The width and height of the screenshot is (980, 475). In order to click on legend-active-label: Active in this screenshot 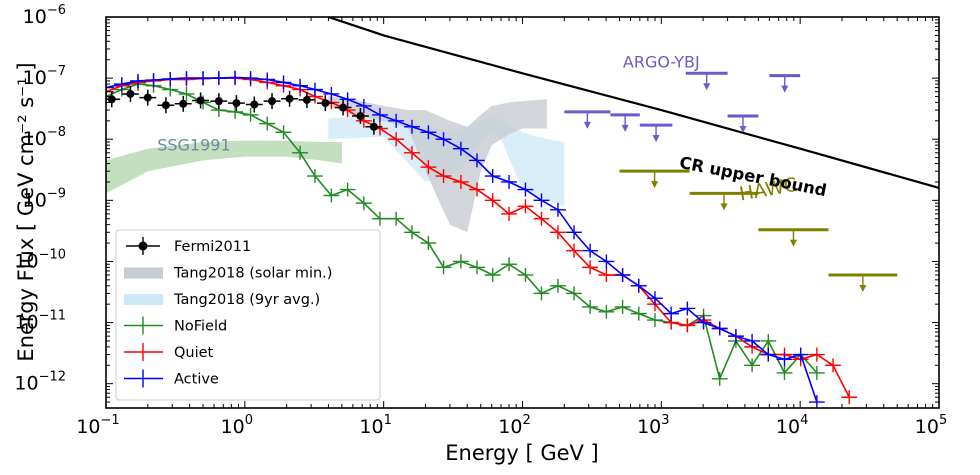, I will do `click(196, 380)`.